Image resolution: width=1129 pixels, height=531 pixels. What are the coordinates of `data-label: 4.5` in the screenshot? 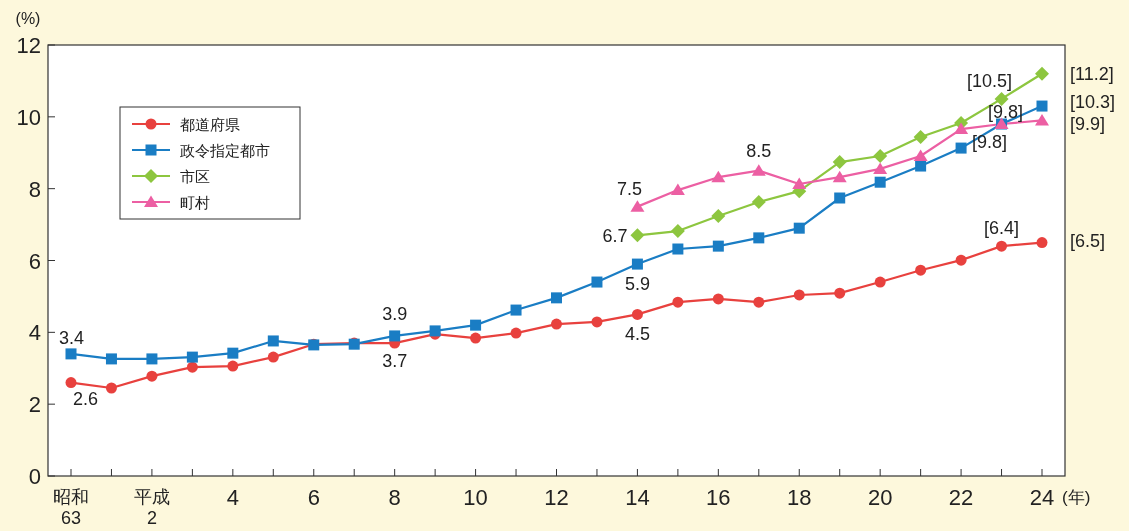 It's located at (637, 334).